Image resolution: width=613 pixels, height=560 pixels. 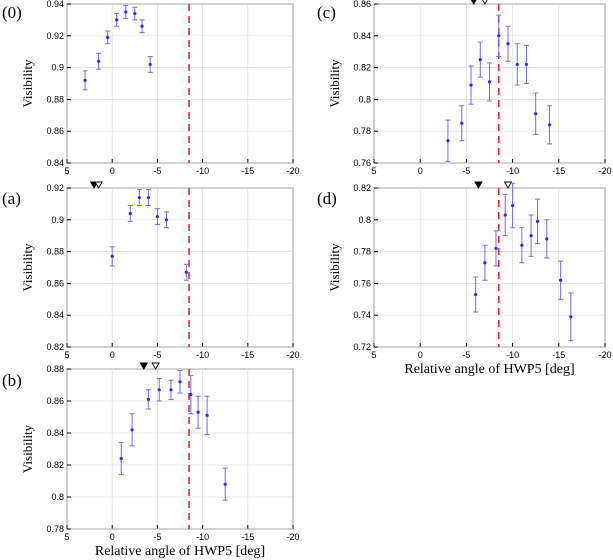 What do you see at coordinates (362, 315) in the screenshot?
I see `y-tick-label: 0.74` at bounding box center [362, 315].